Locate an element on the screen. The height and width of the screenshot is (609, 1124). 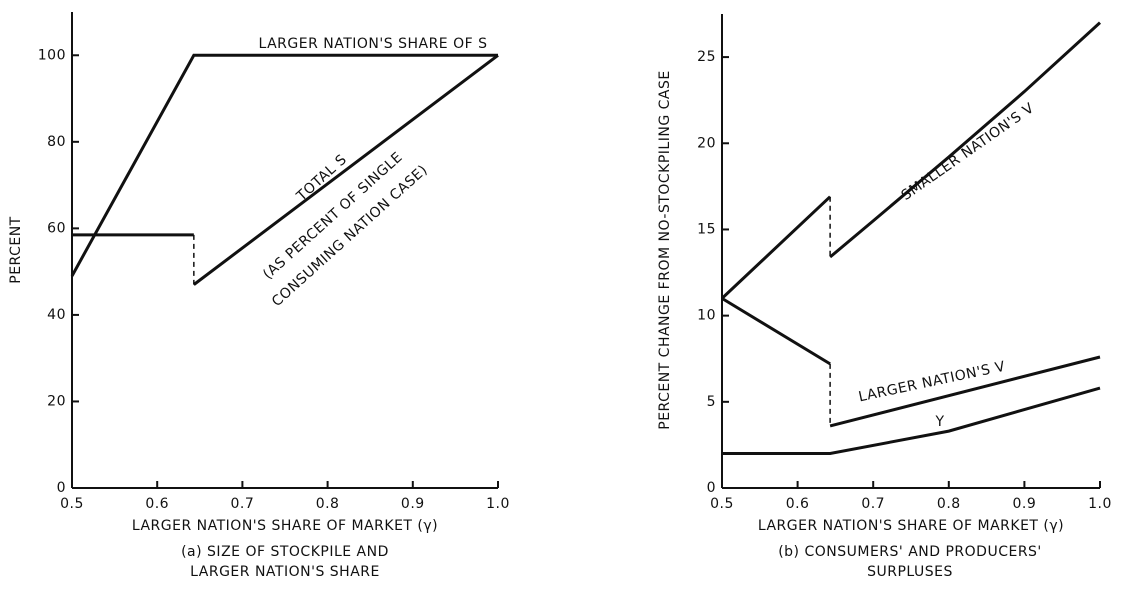
y-tick-label: 15 is located at coordinates (706, 229).